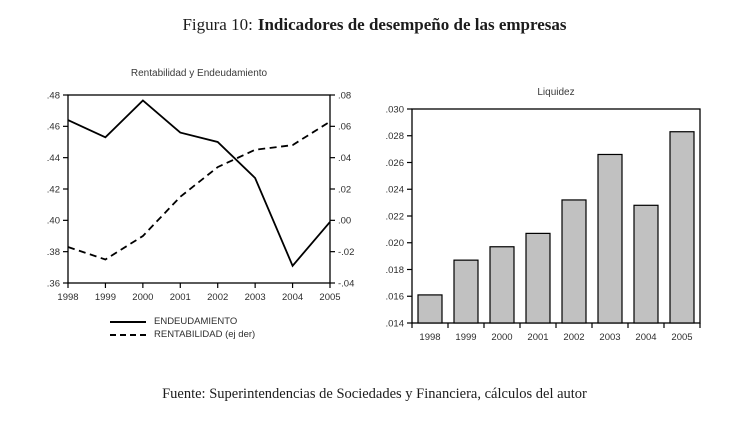  Describe the element at coordinates (395, 216) in the screenshot. I see `svg-text: .022` at that location.